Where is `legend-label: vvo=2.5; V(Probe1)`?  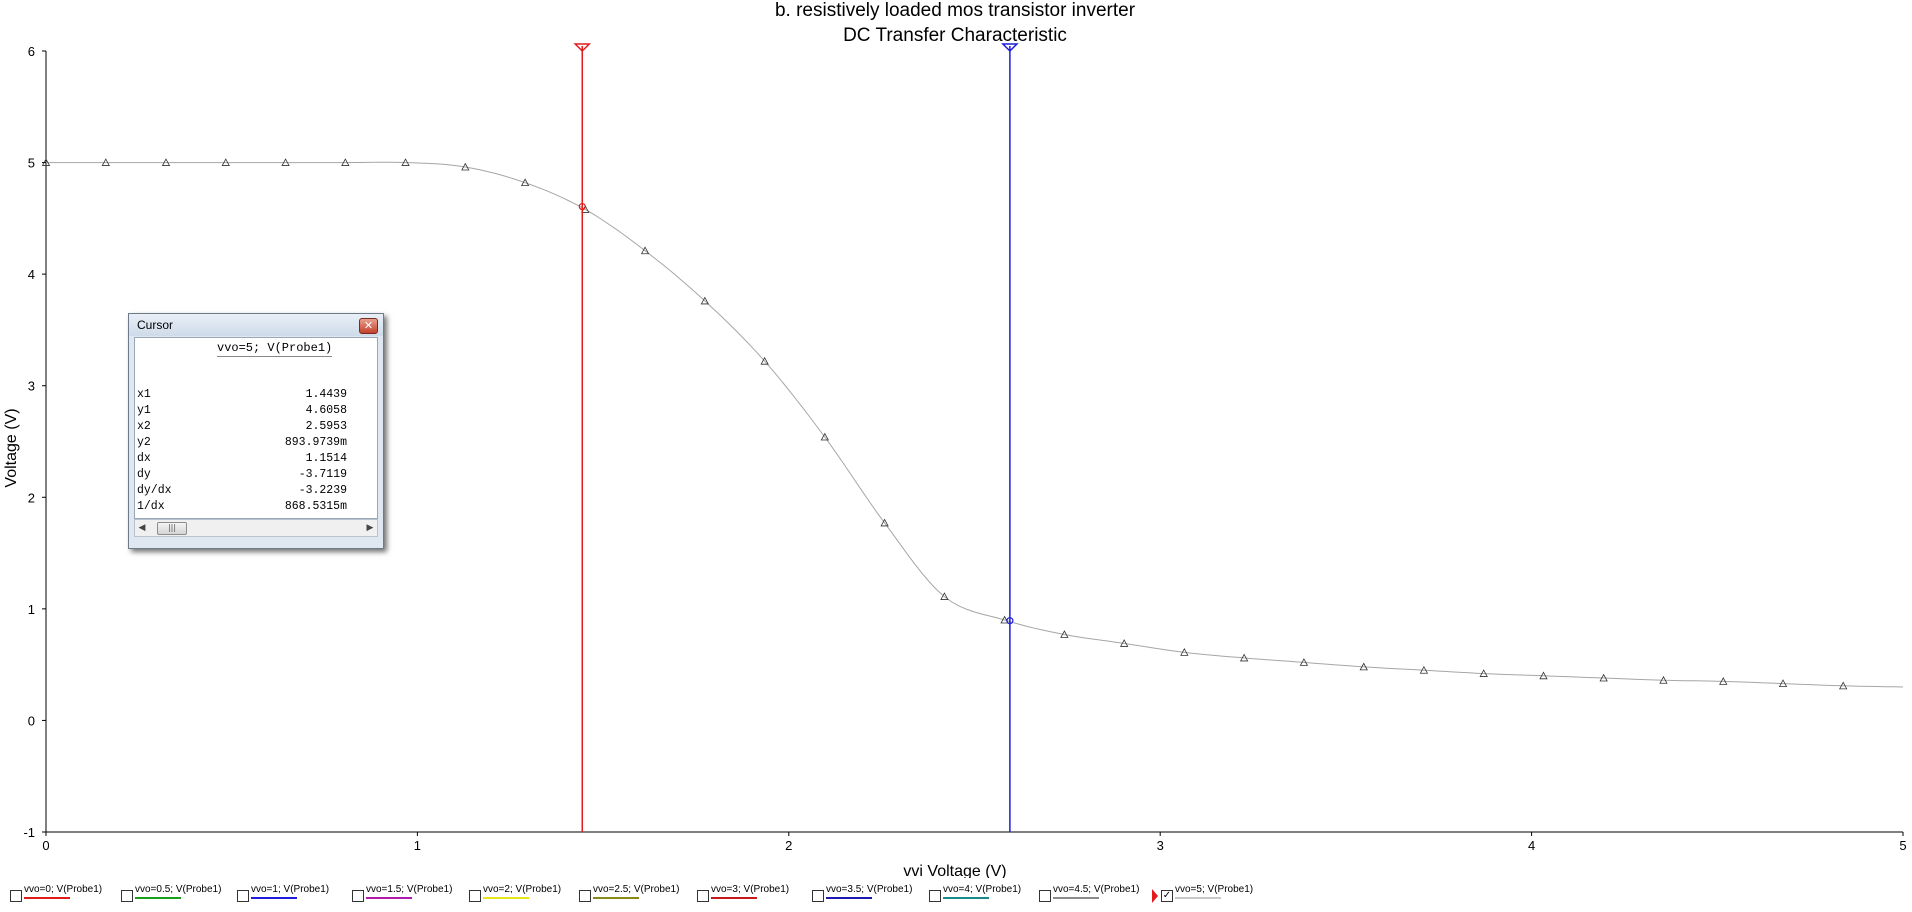 legend-label: vvo=2.5; V(Probe1) is located at coordinates (636, 889).